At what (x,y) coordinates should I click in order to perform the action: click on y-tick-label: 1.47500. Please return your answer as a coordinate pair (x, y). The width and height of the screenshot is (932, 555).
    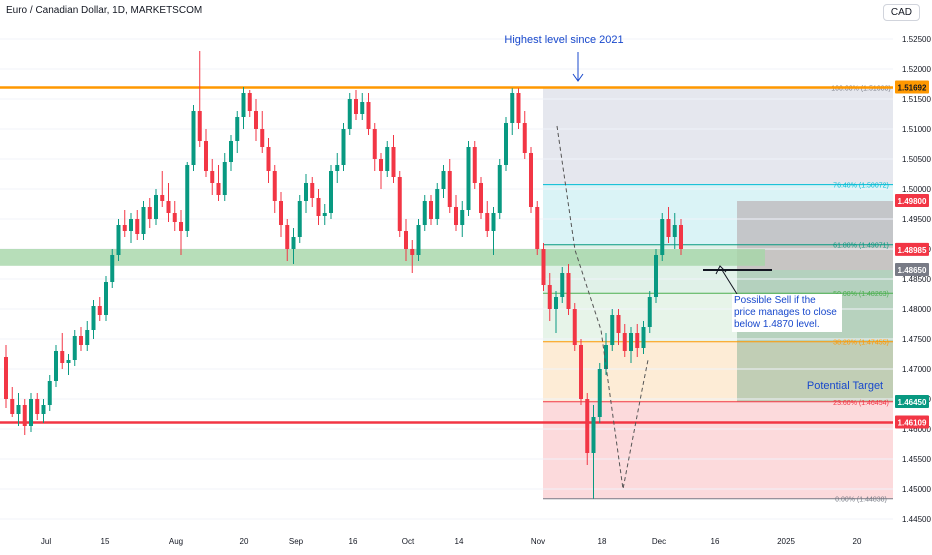
    Looking at the image, I should click on (916, 339).